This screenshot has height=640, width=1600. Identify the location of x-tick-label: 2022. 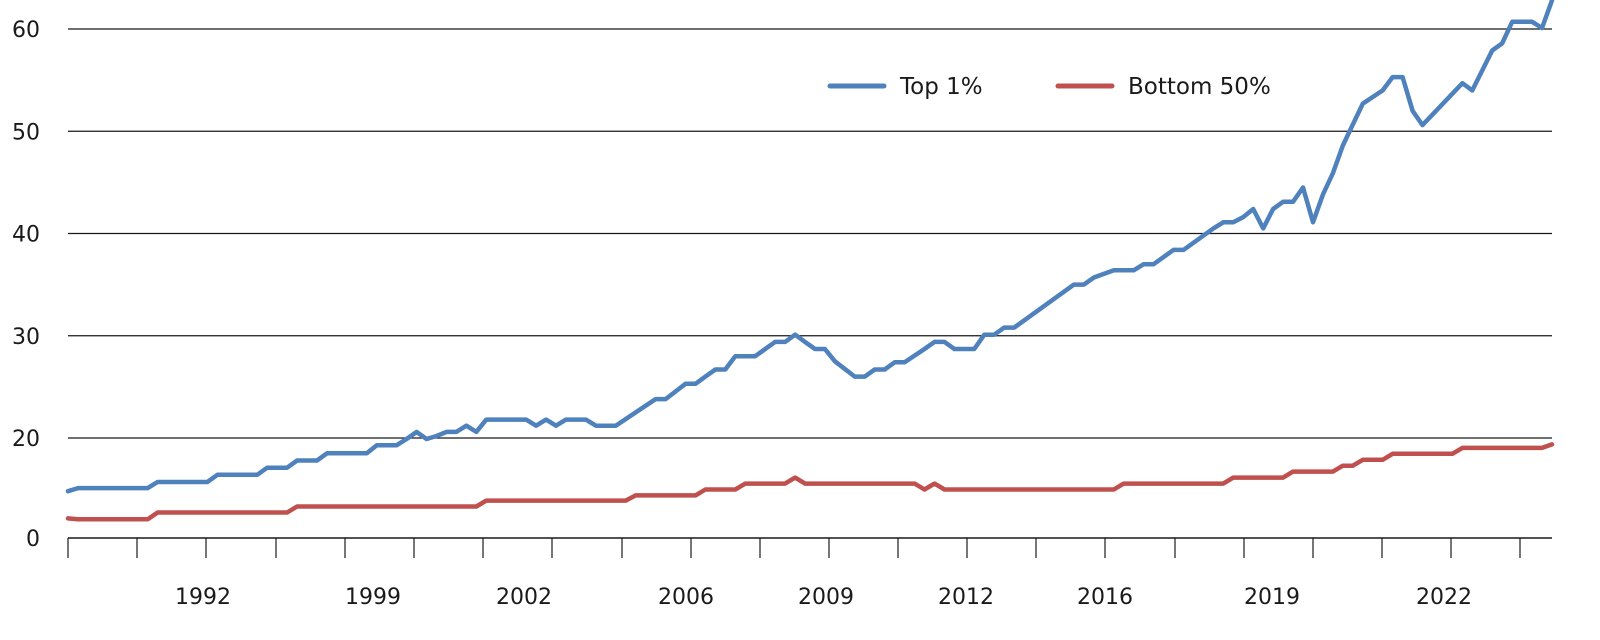
(1444, 597).